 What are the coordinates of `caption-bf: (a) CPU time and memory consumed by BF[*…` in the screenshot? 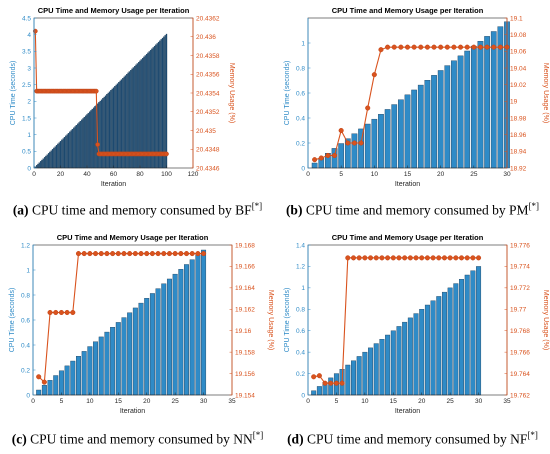 It's located at (137, 209).